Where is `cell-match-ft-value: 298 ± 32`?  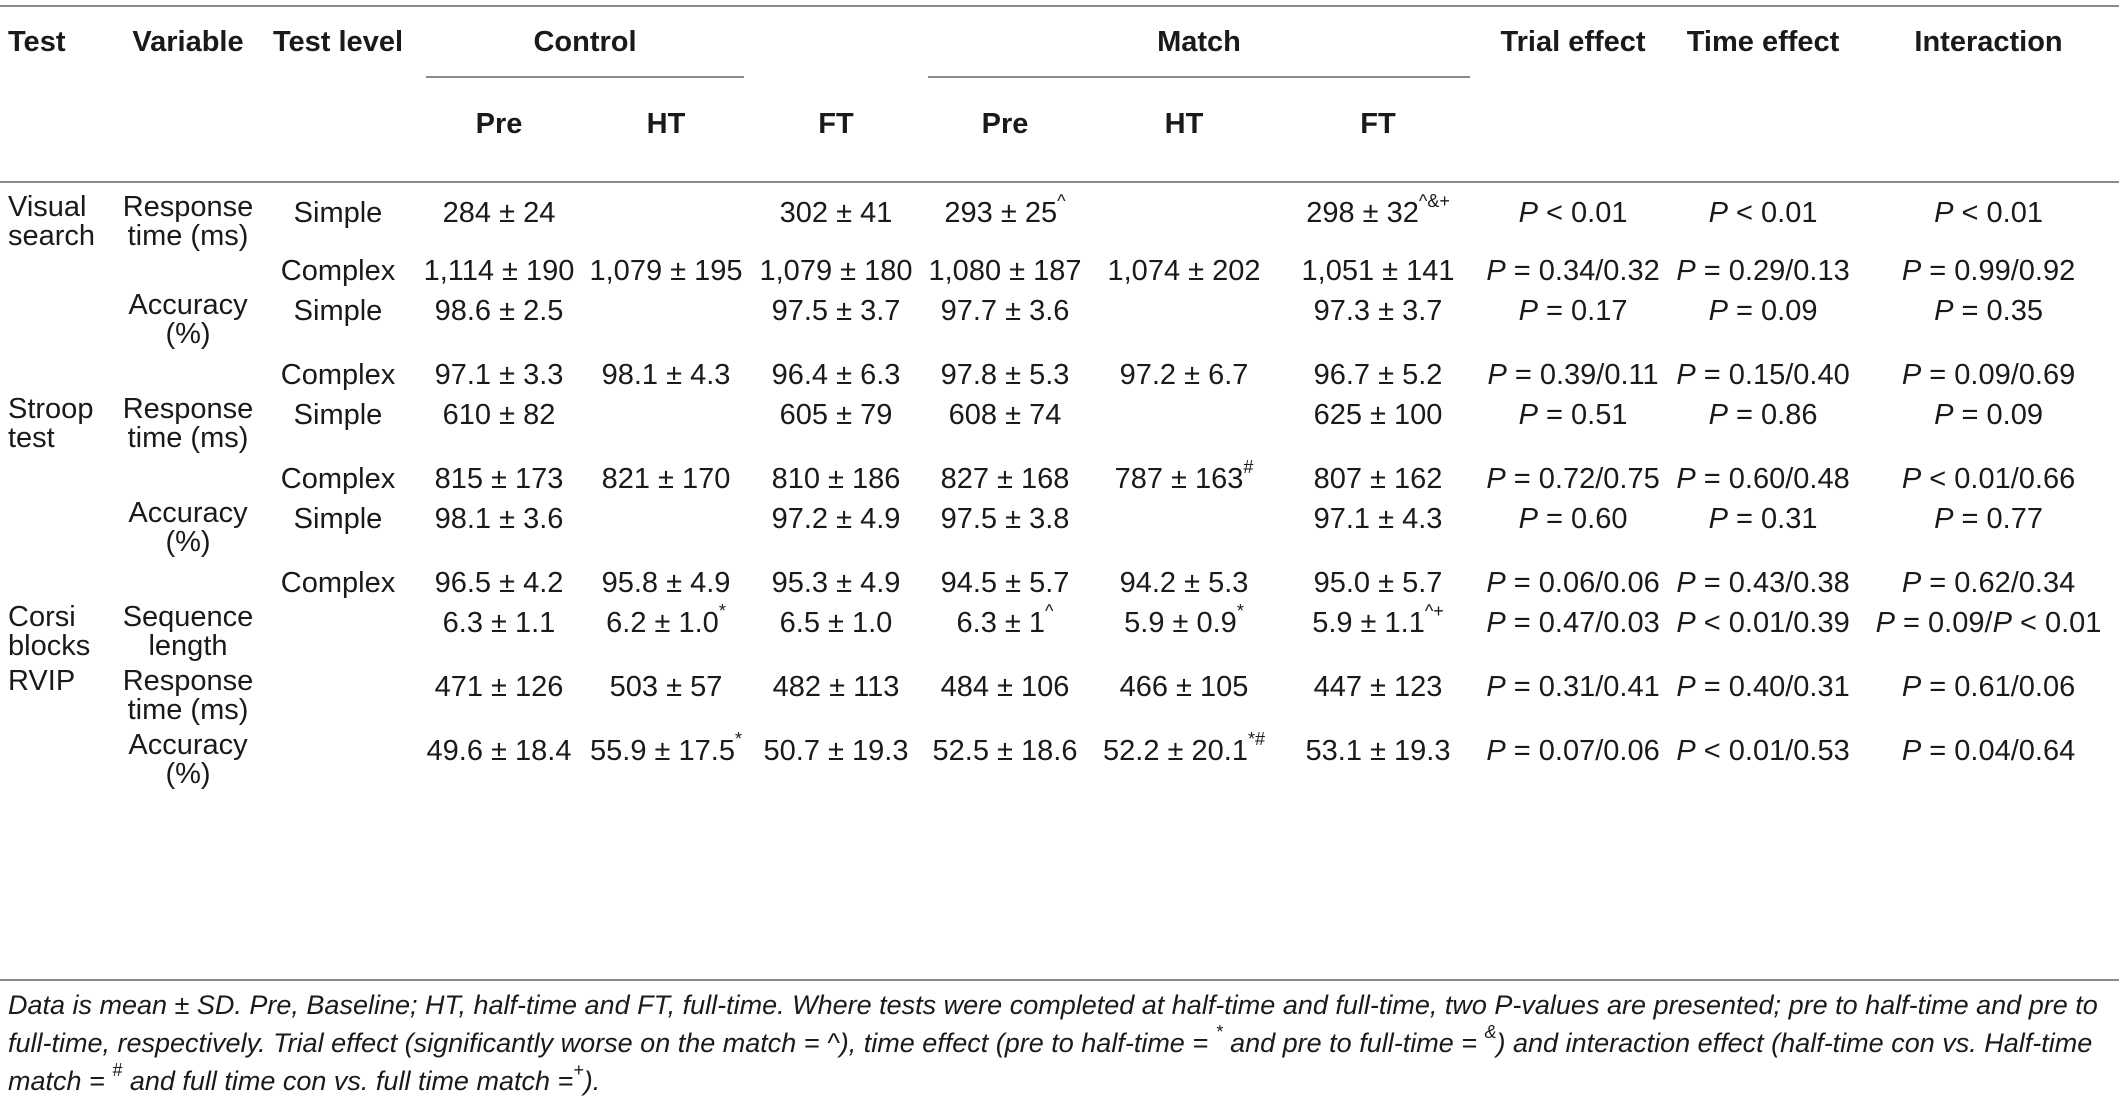 cell-match-ft-value: 298 ± 32 is located at coordinates (1362, 213).